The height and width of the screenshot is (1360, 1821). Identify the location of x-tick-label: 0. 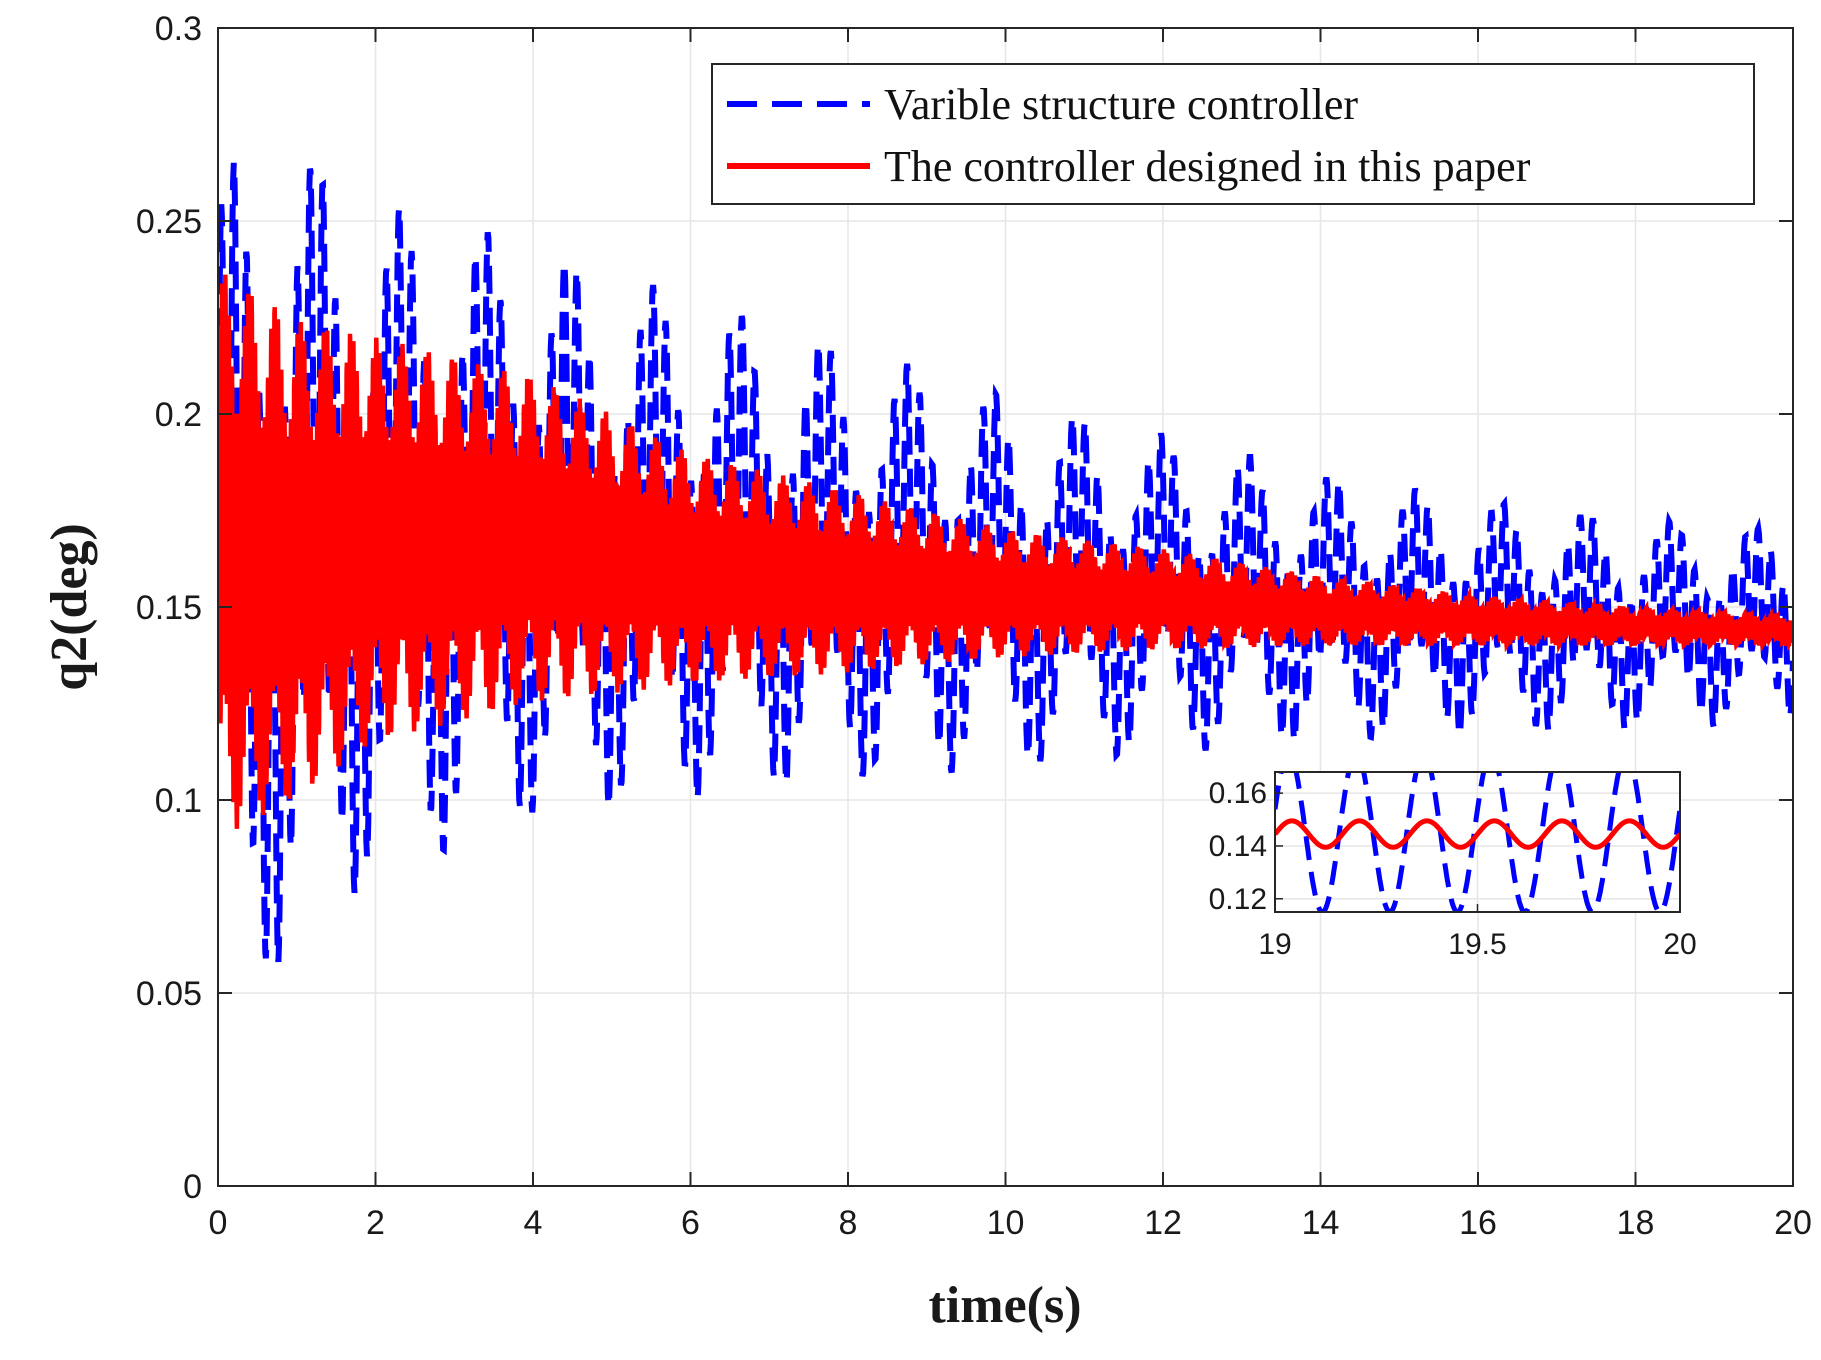
(218, 1223).